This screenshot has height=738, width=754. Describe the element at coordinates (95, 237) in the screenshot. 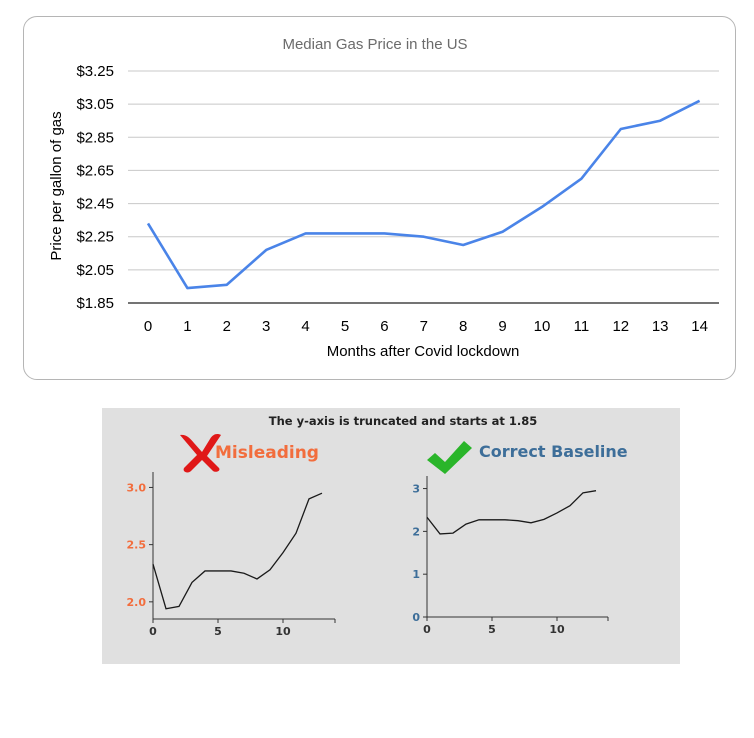

I see `y-tick-label: $2.25` at that location.